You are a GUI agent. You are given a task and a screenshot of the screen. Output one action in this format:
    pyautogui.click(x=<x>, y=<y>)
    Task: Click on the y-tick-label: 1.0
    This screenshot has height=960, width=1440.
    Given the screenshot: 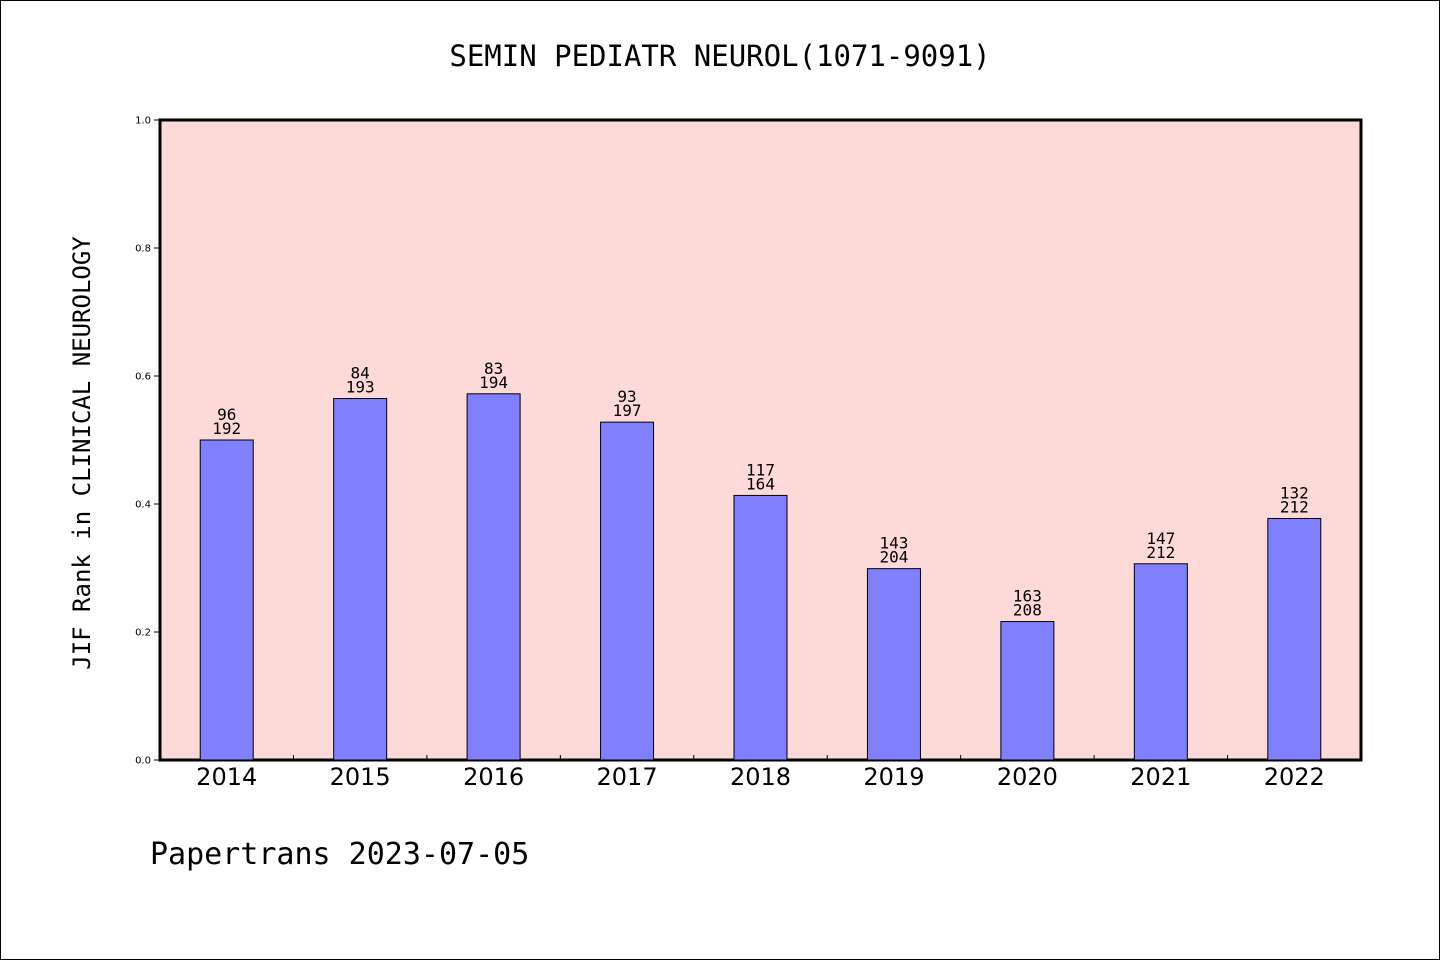 What is the action you would take?
    pyautogui.click(x=143, y=121)
    